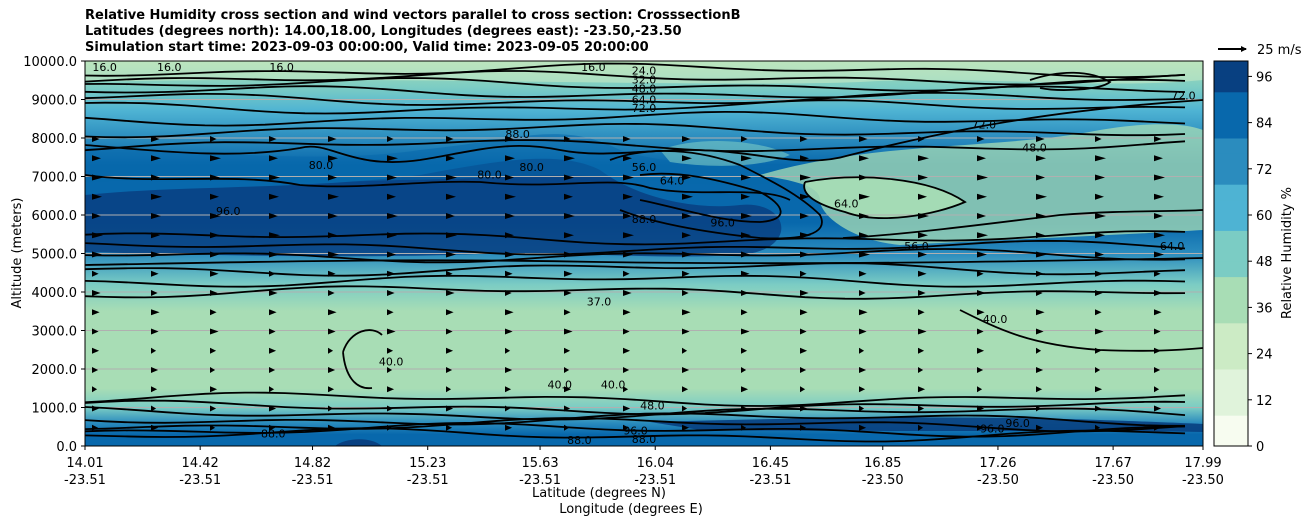 The width and height of the screenshot is (1304, 526). What do you see at coordinates (882, 463) in the screenshot?
I see `x-tick-label-lat: 16.85` at bounding box center [882, 463].